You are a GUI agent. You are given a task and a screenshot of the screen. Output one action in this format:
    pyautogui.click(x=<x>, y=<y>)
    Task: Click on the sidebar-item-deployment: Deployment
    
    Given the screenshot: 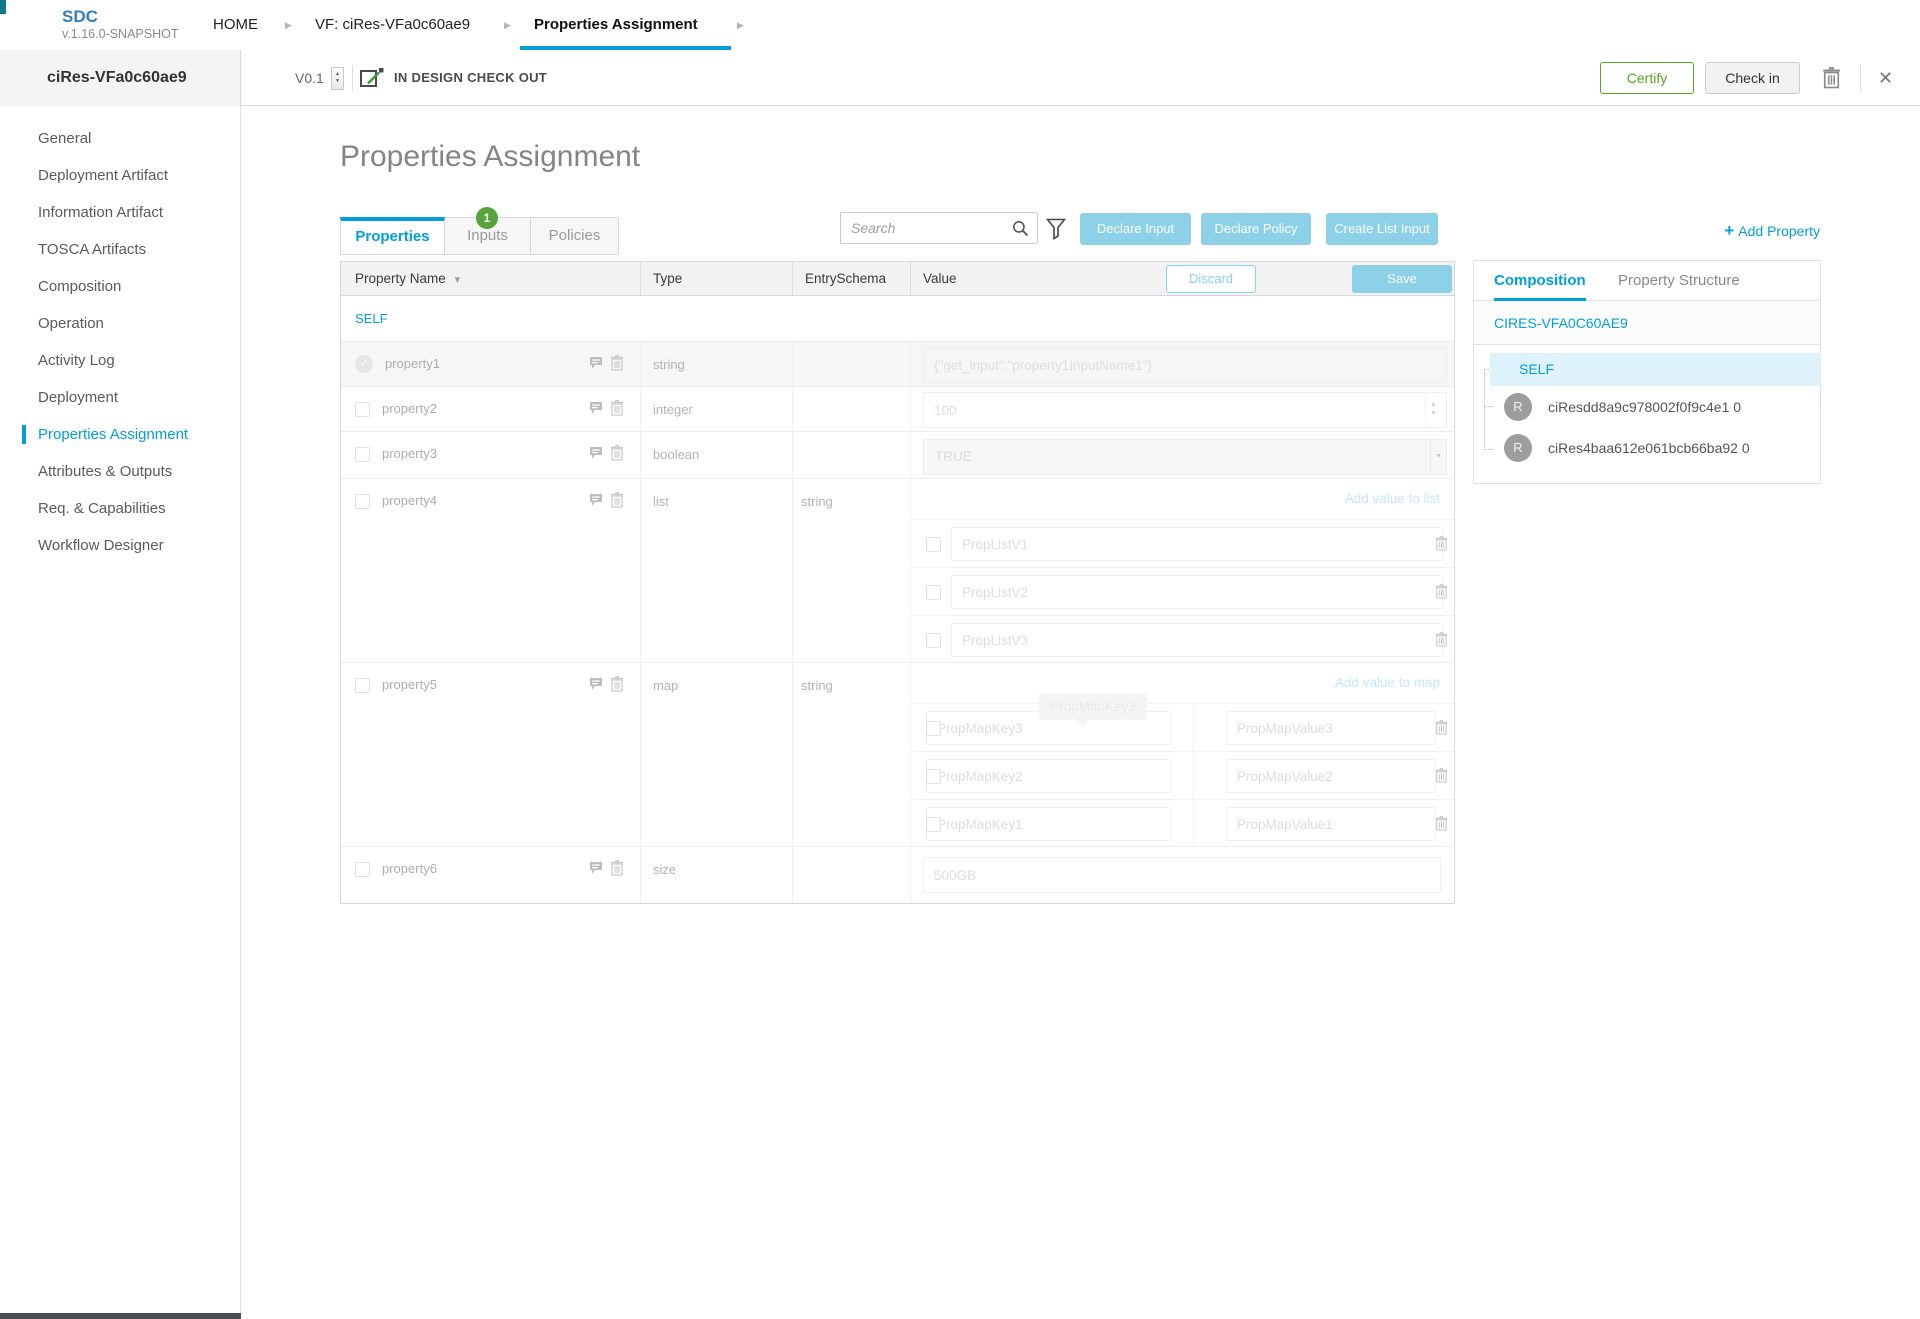 What is the action you would take?
    pyautogui.click(x=78, y=397)
    